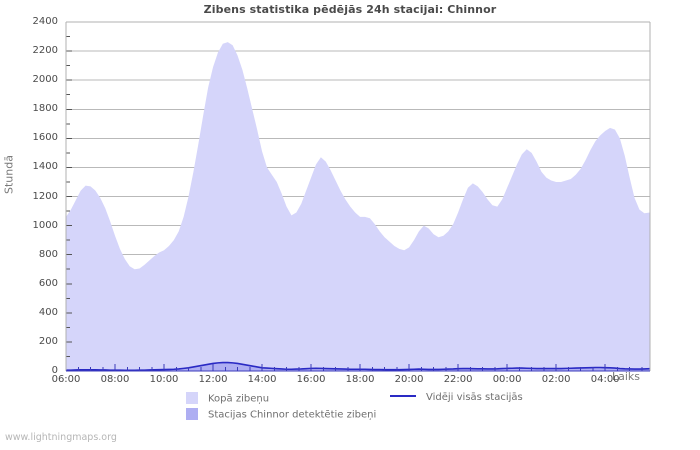 The height and width of the screenshot is (450, 700). I want to click on x-tick-label: 18:00, so click(360, 379).